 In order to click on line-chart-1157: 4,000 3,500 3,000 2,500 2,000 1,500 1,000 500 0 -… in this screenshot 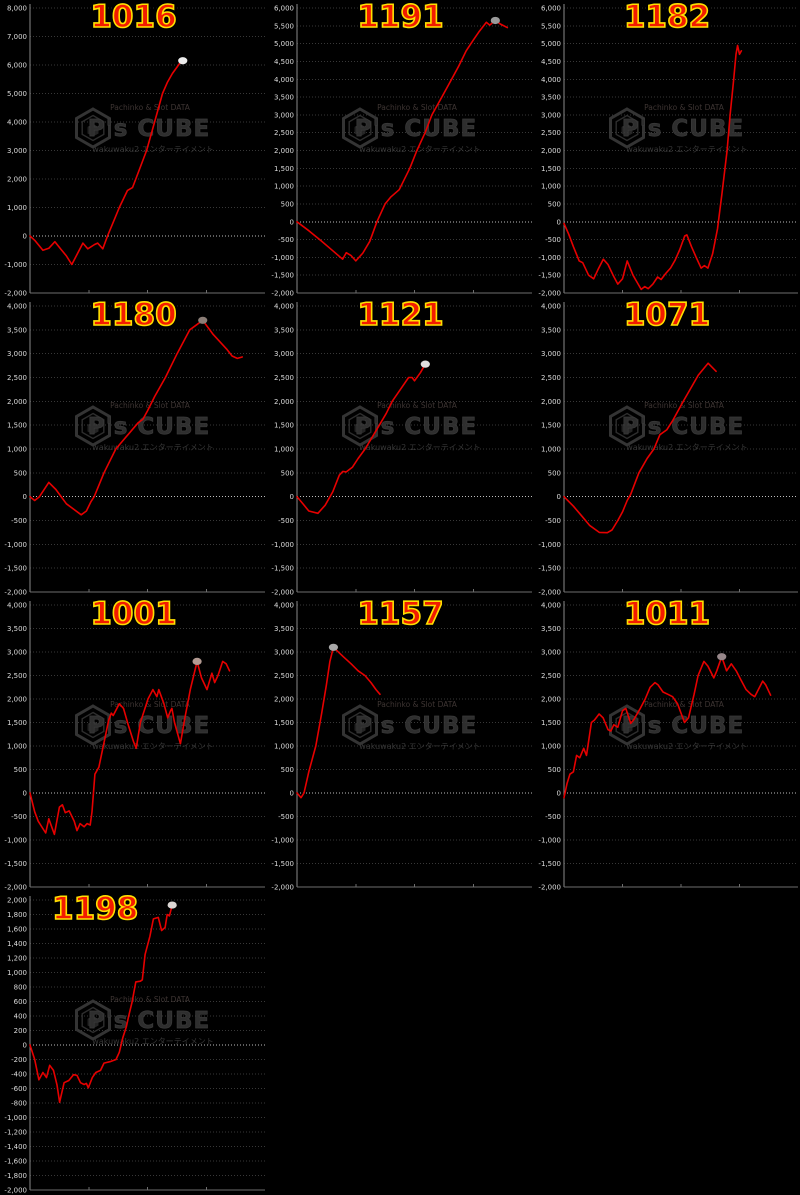, I will do `click(401, 746)`.